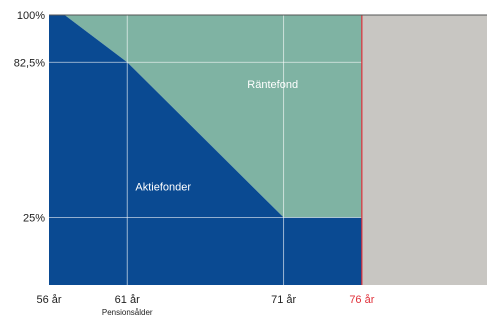  What do you see at coordinates (361, 300) in the screenshot?
I see `x-tick-label: 76 år` at bounding box center [361, 300].